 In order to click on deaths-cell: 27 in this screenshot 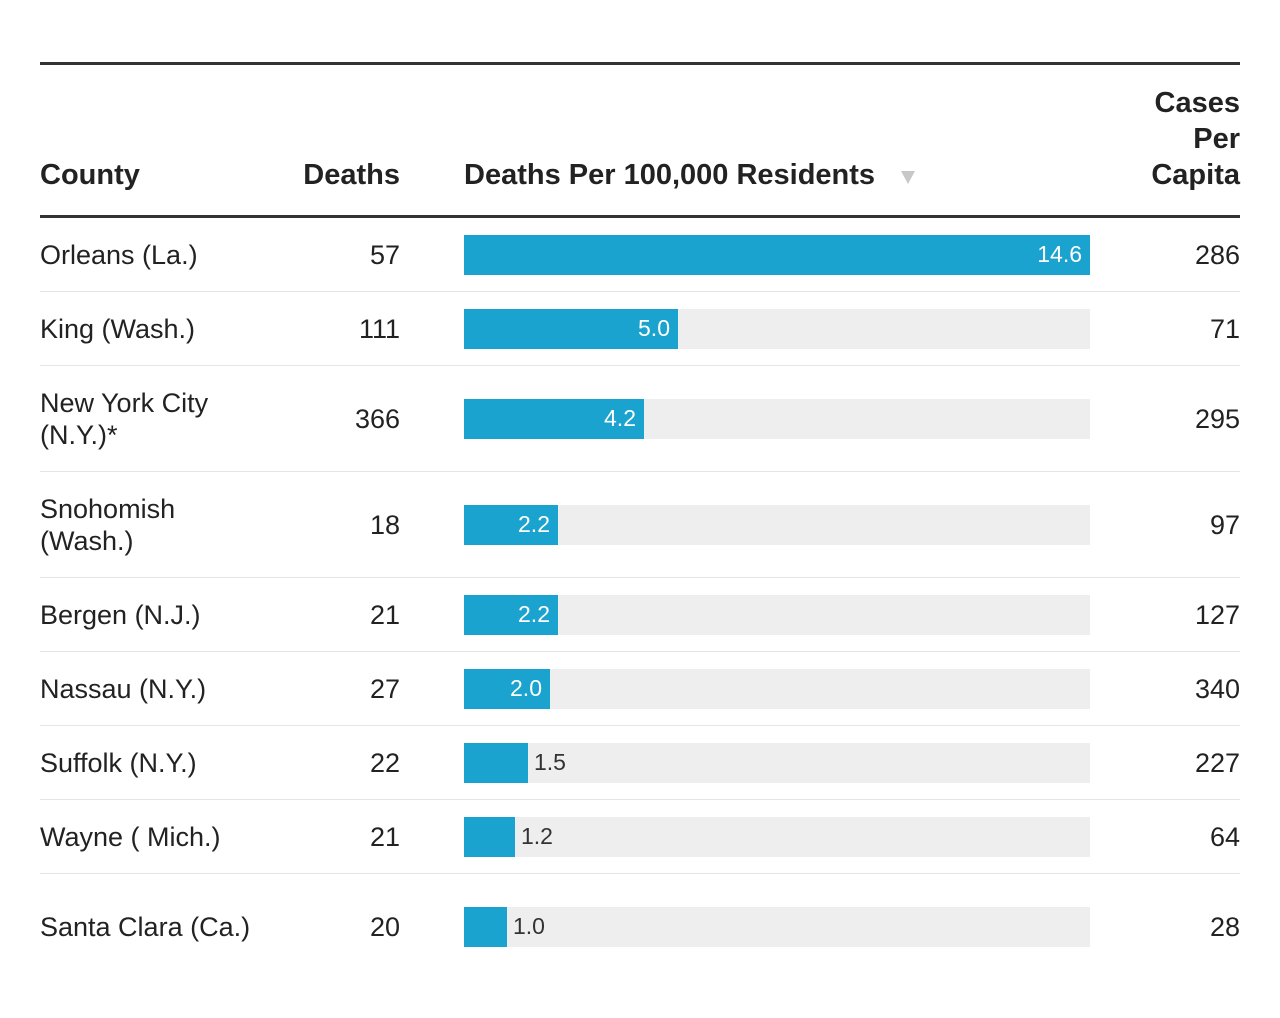, I will do `click(384, 688)`.